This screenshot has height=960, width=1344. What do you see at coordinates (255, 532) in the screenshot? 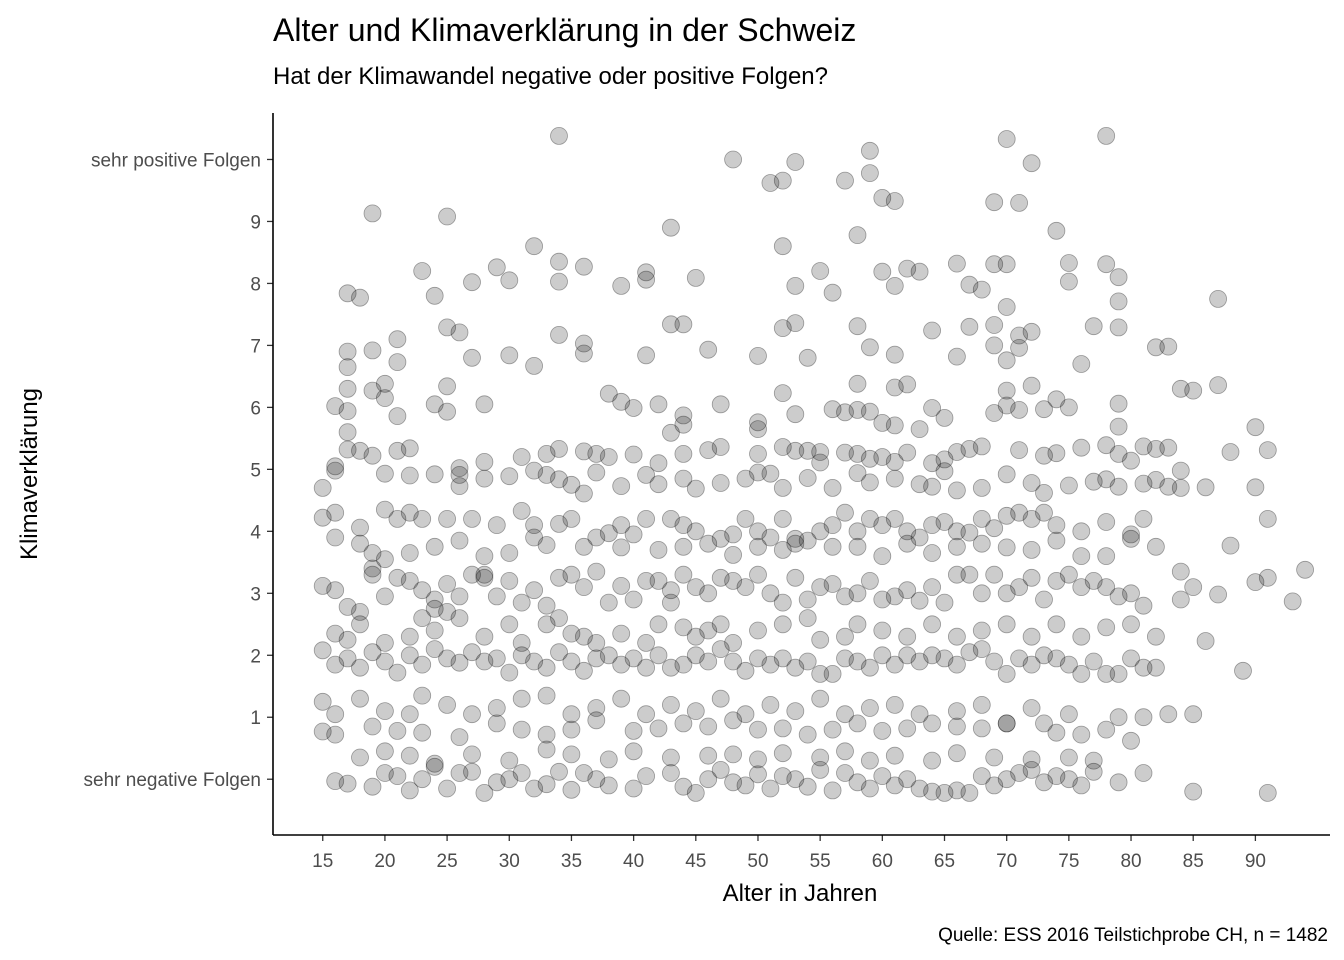
I see `y-tick-label: 4` at bounding box center [255, 532].